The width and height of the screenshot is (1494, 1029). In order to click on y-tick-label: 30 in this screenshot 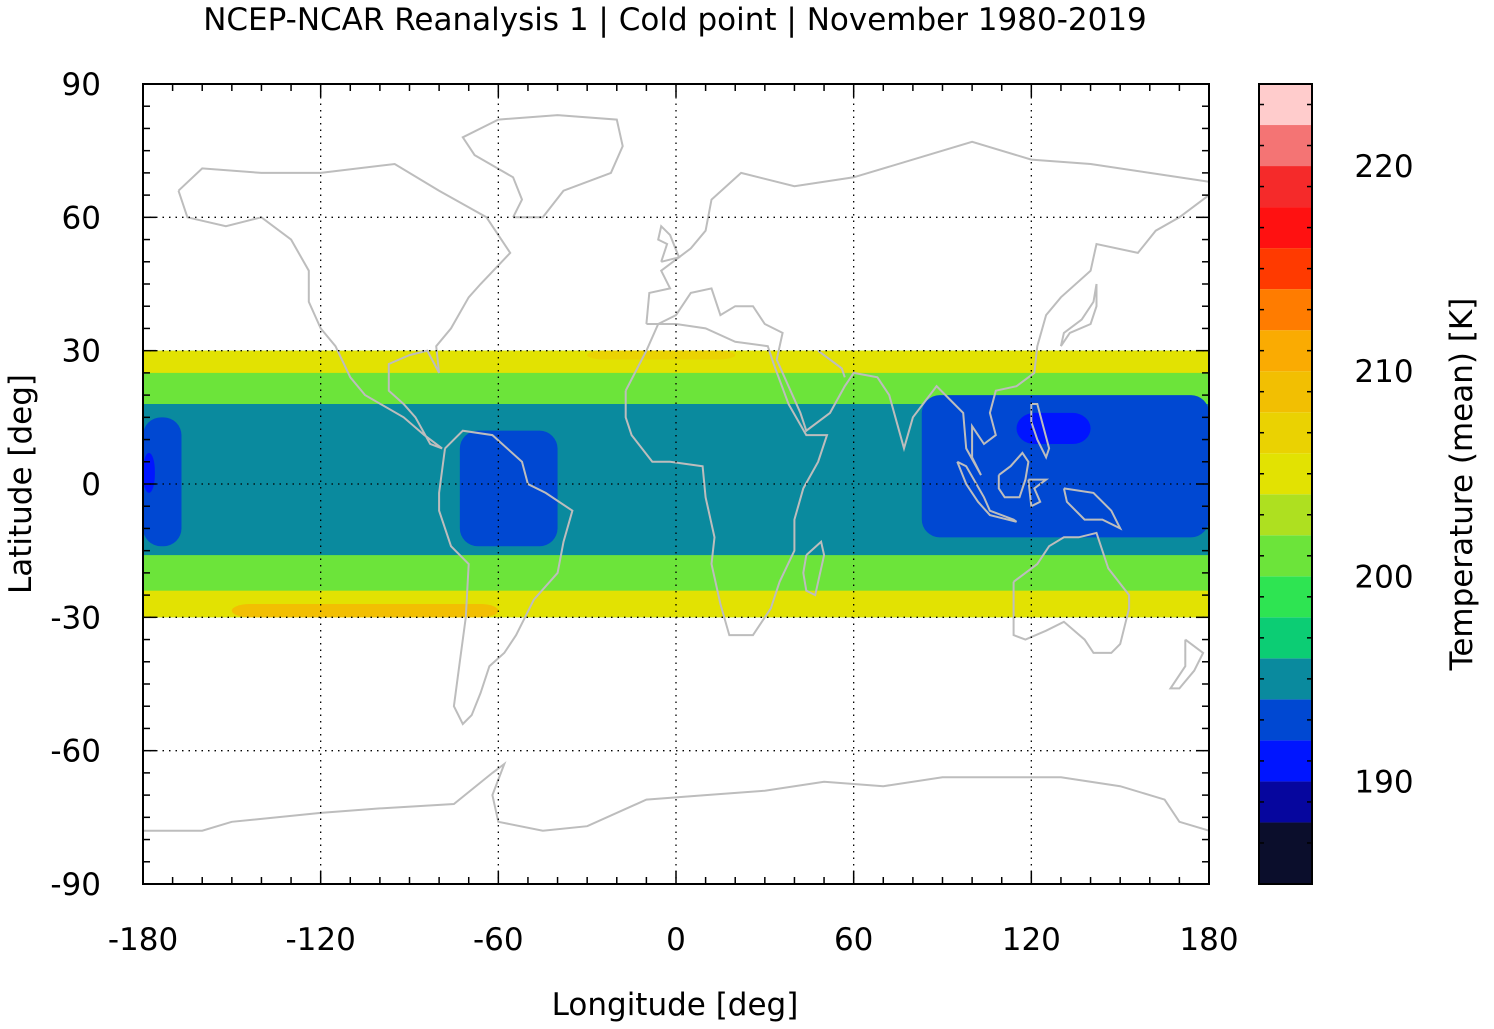, I will do `click(81, 352)`.